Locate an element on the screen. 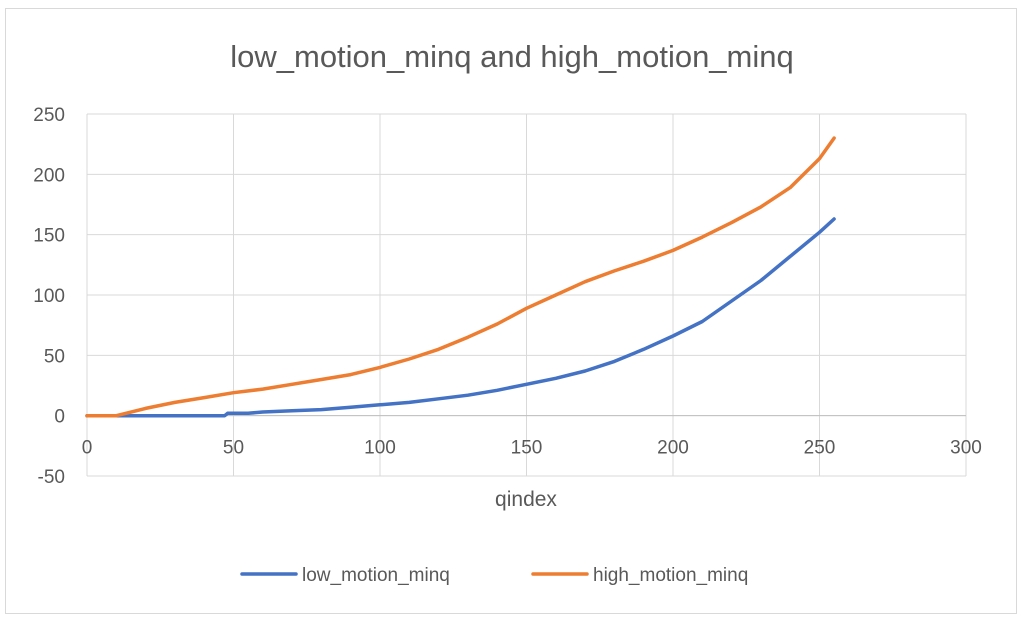 Image resolution: width=1026 pixels, height=621 pixels. legend-item: high_motion_minq is located at coordinates (639, 575).